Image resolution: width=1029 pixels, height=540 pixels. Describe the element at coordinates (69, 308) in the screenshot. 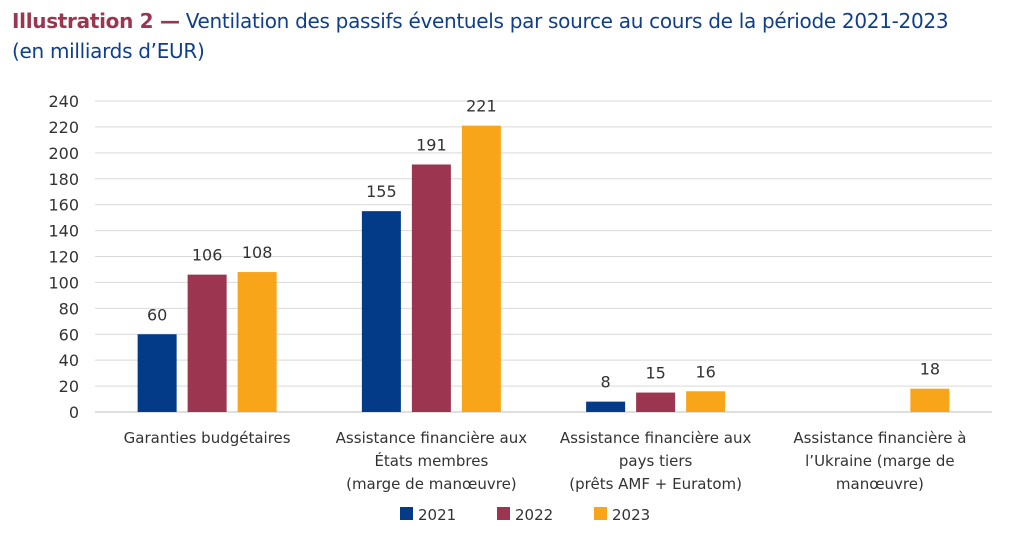

I see `y-tick-label: 80` at that location.